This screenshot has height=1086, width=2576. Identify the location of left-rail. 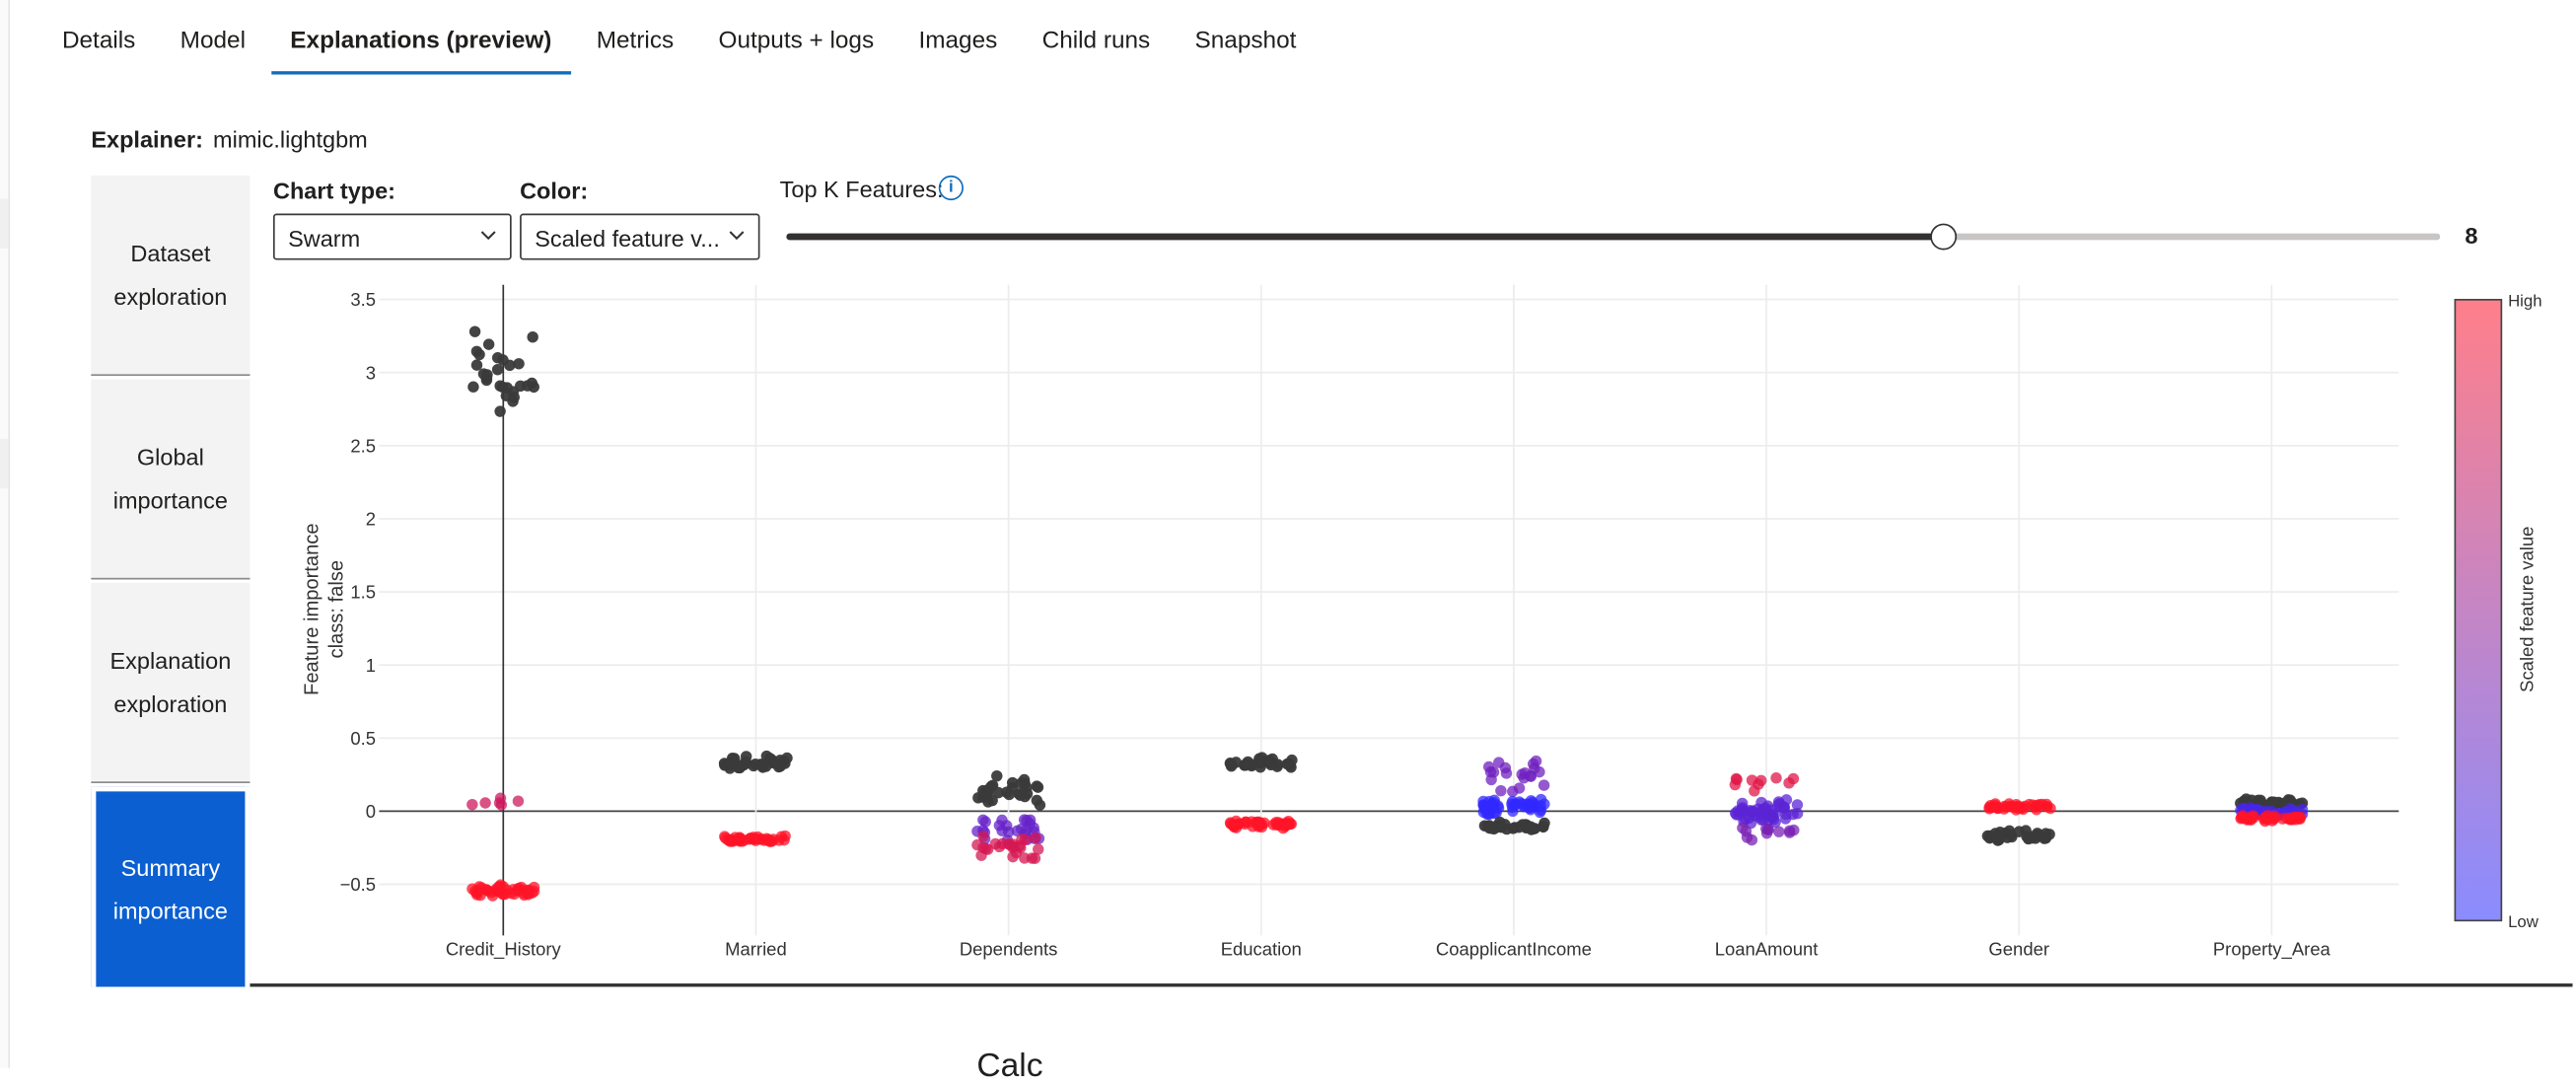
(6, 534).